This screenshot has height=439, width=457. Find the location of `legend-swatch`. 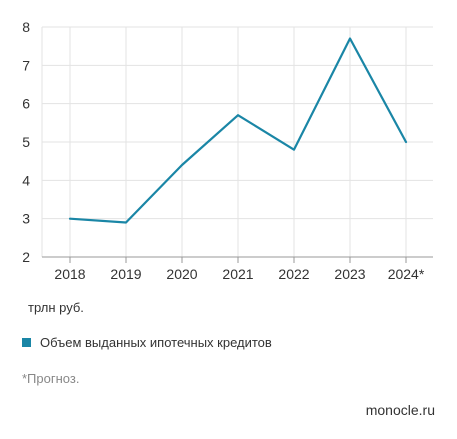

legend-swatch is located at coordinates (26, 342).